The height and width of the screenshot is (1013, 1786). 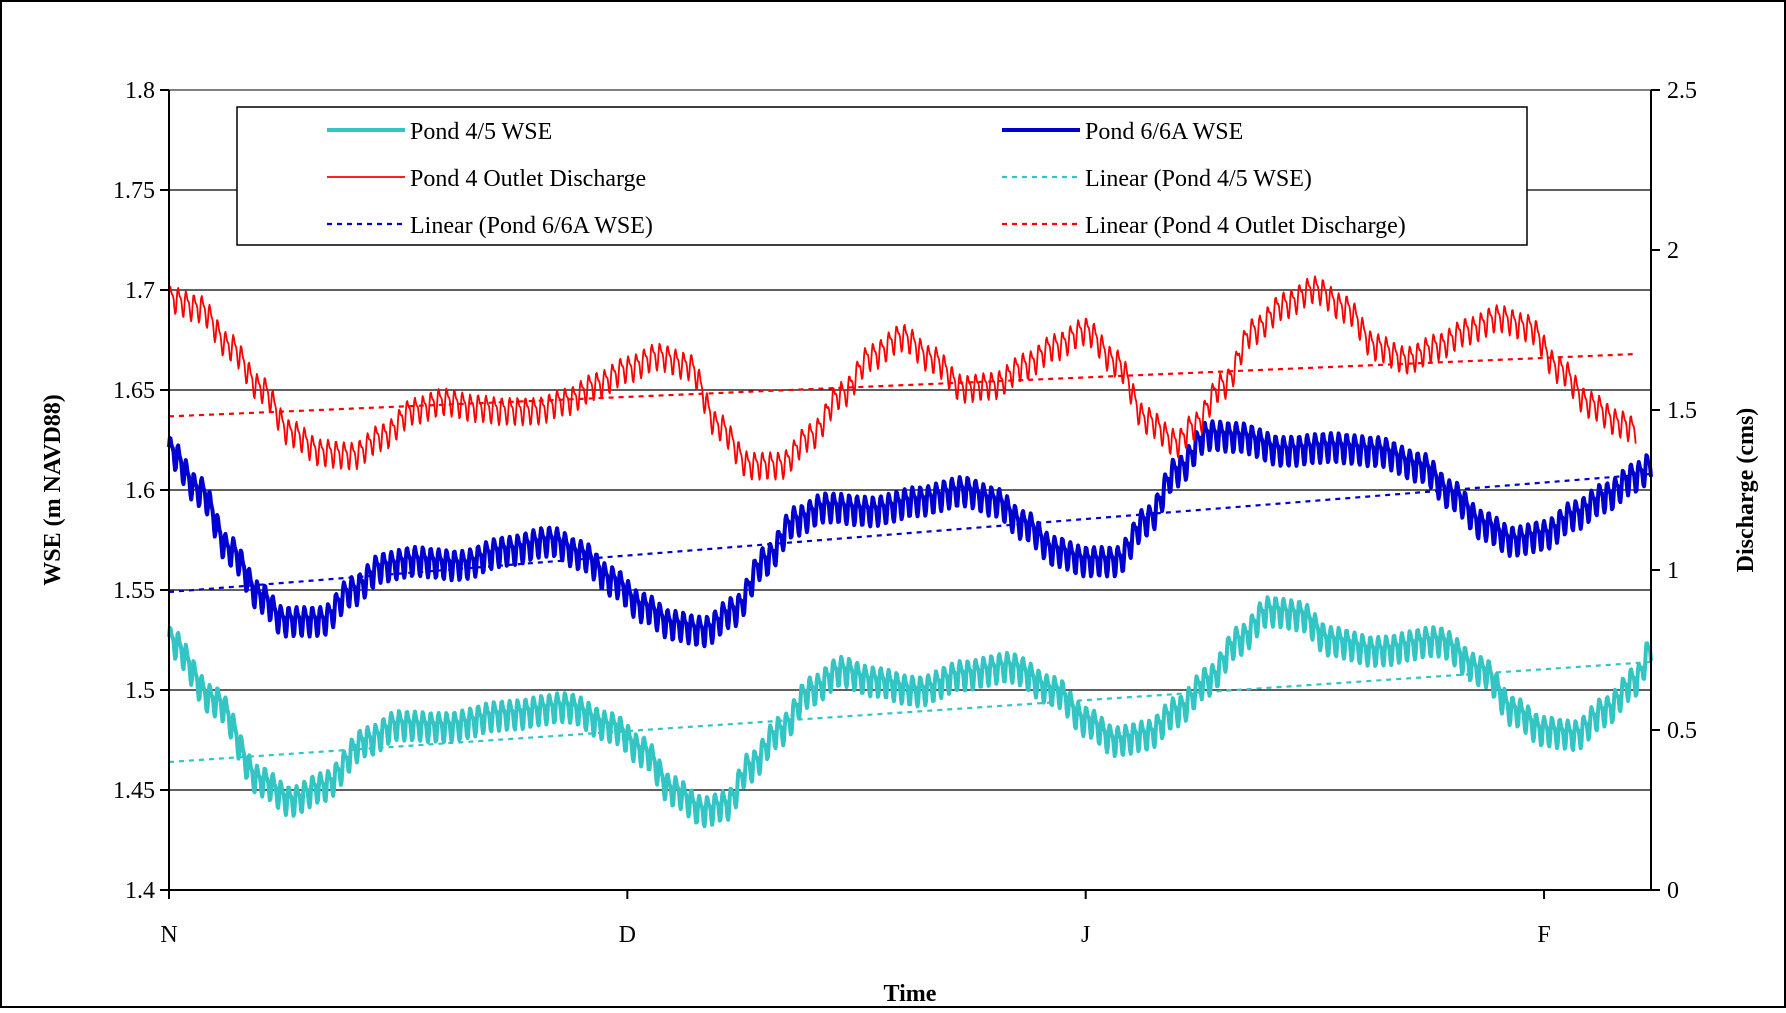 I want to click on y-left-tick-label: 1.55, so click(x=134, y=591).